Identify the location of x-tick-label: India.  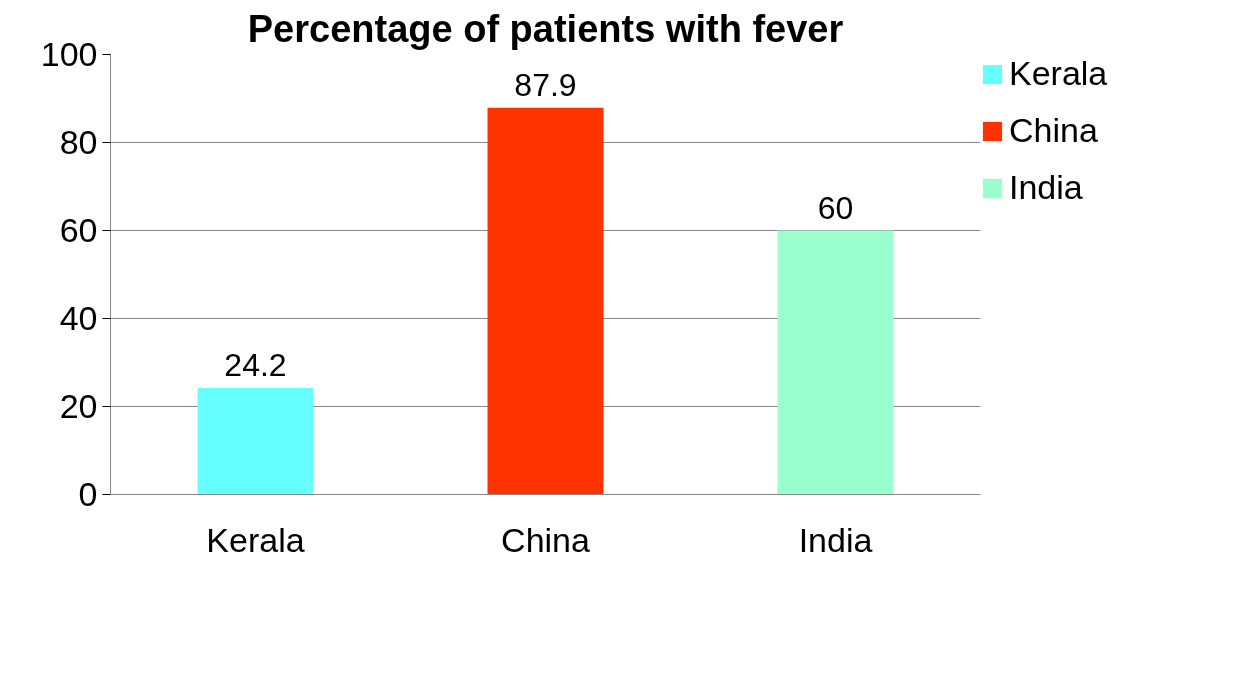
(835, 539).